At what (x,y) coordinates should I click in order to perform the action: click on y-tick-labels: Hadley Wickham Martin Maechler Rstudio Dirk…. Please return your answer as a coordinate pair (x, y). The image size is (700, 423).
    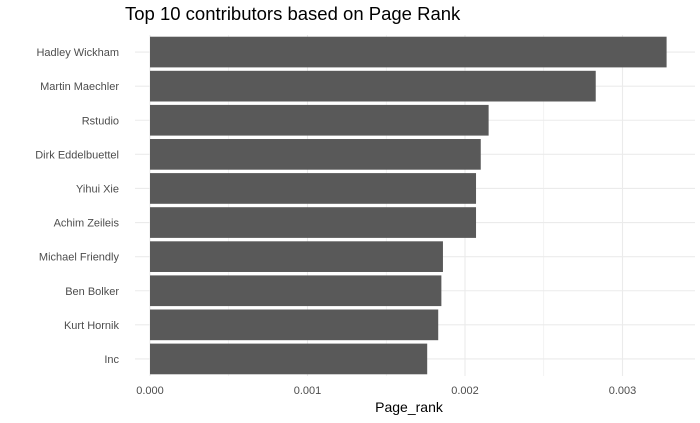
    Looking at the image, I should click on (77, 206).